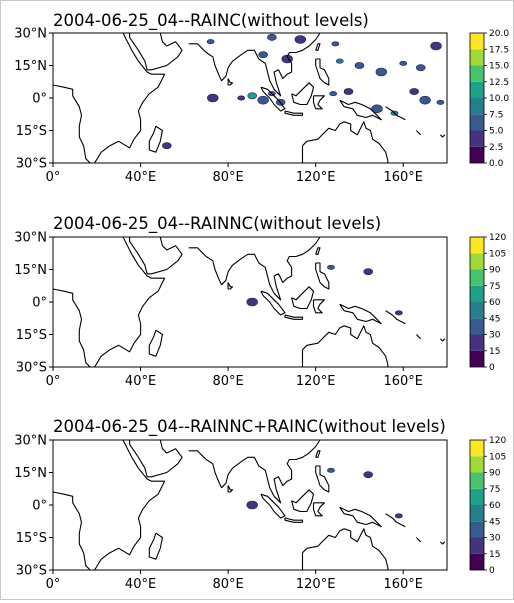  What do you see at coordinates (496, 115) in the screenshot?
I see `colorbar-tick-label: 7.5` at bounding box center [496, 115].